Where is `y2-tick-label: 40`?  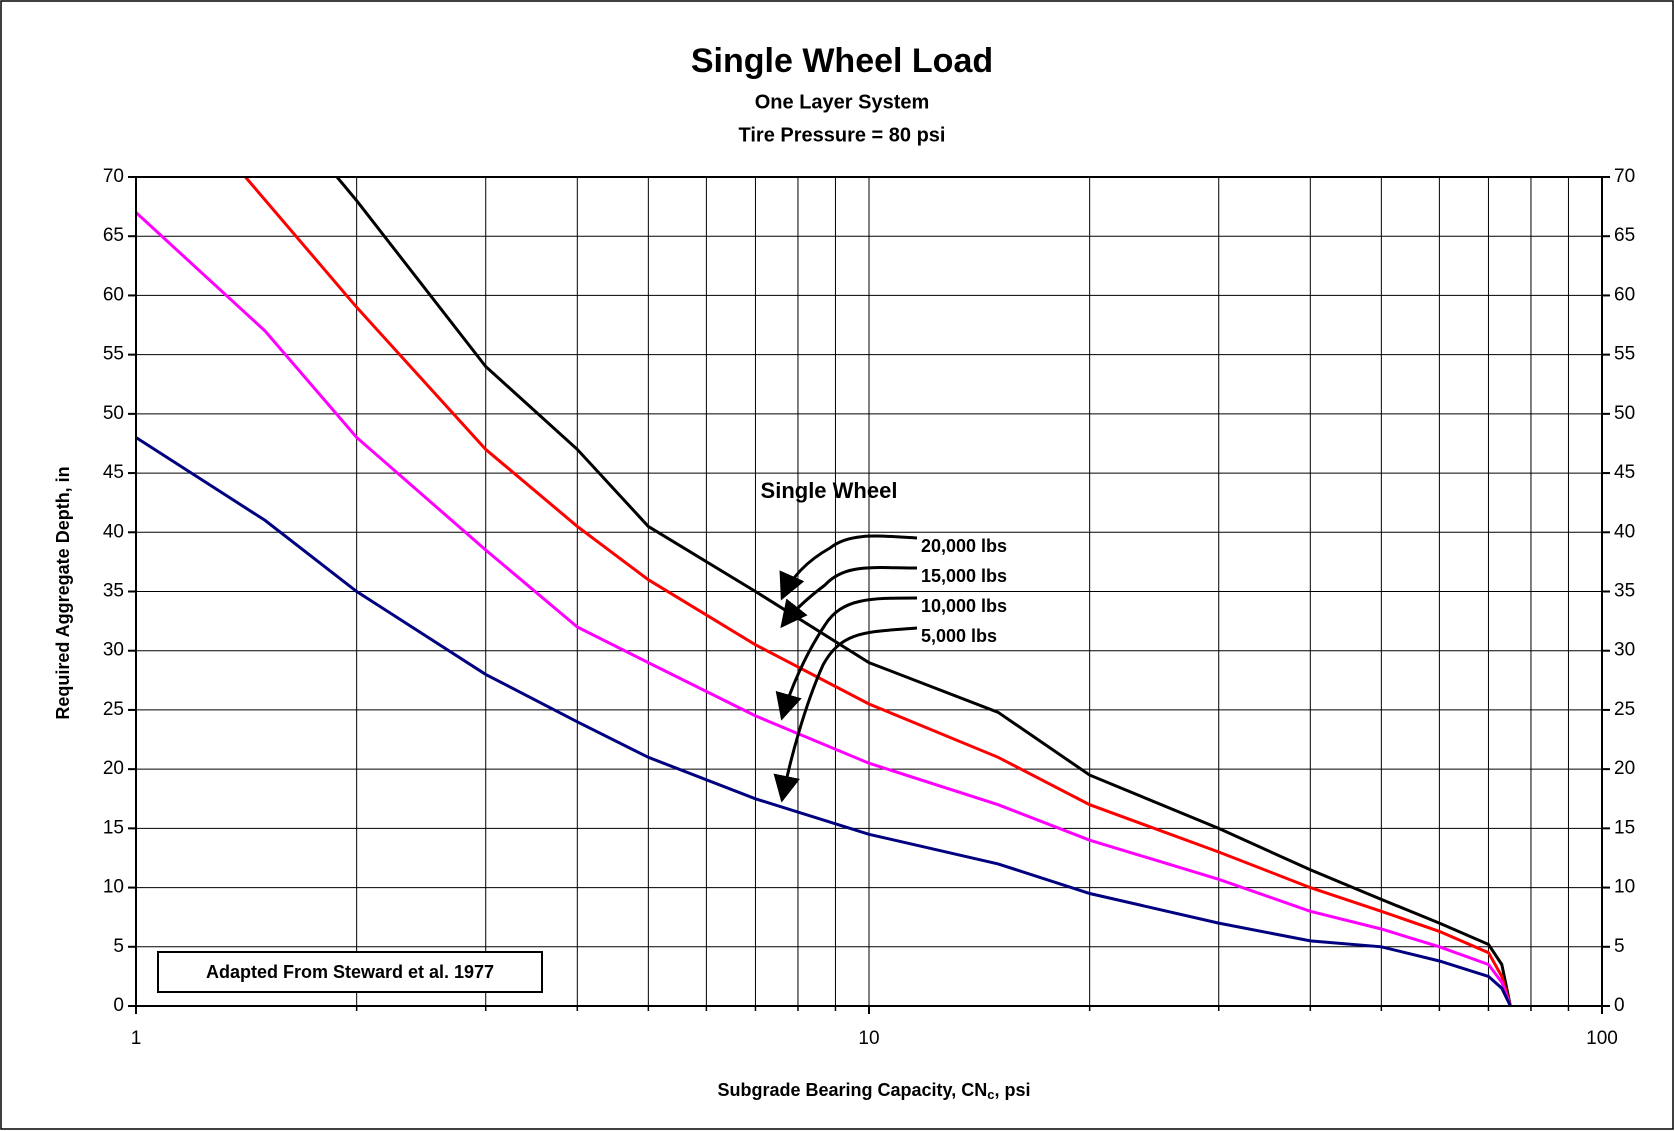 y2-tick-label: 40 is located at coordinates (1624, 531).